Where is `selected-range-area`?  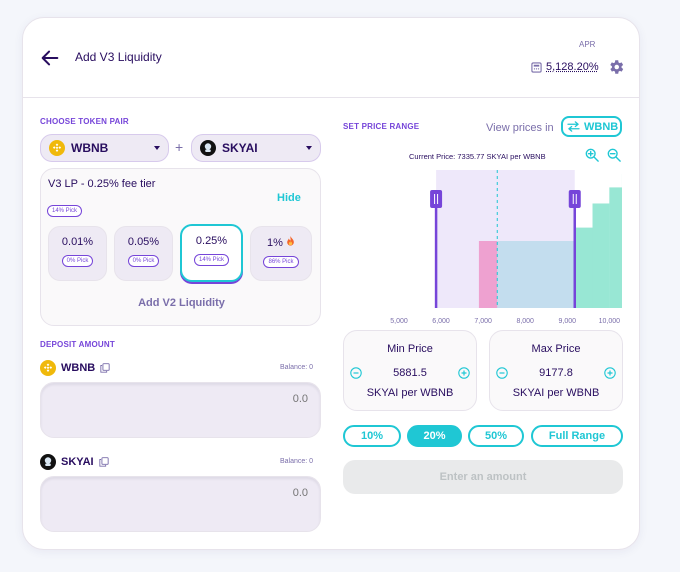
selected-range-area is located at coordinates (505, 239).